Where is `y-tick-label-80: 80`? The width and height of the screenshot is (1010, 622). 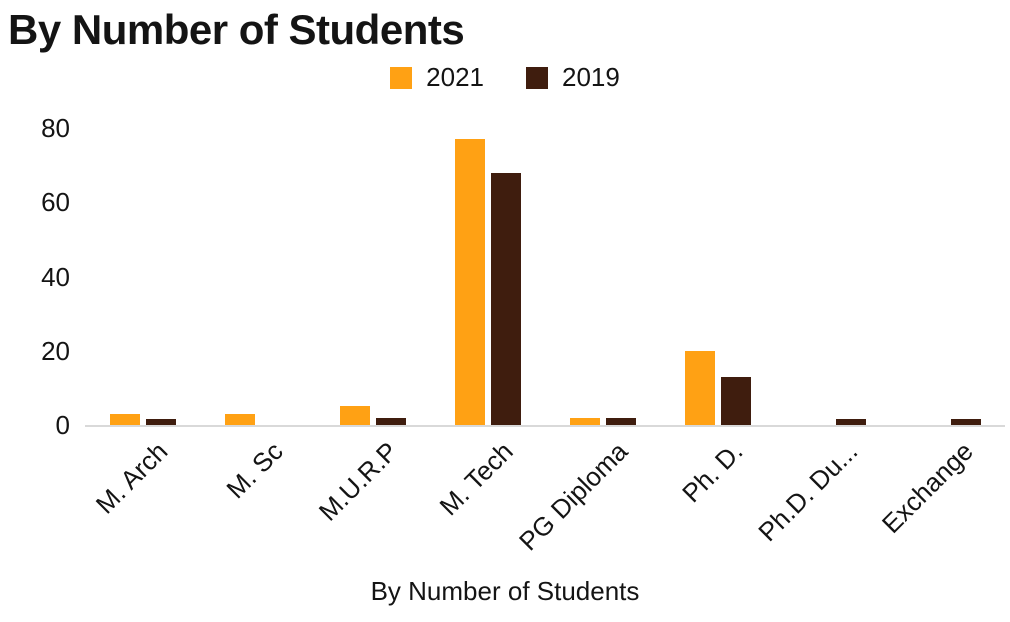 y-tick-label-80: 80 is located at coordinates (55, 128).